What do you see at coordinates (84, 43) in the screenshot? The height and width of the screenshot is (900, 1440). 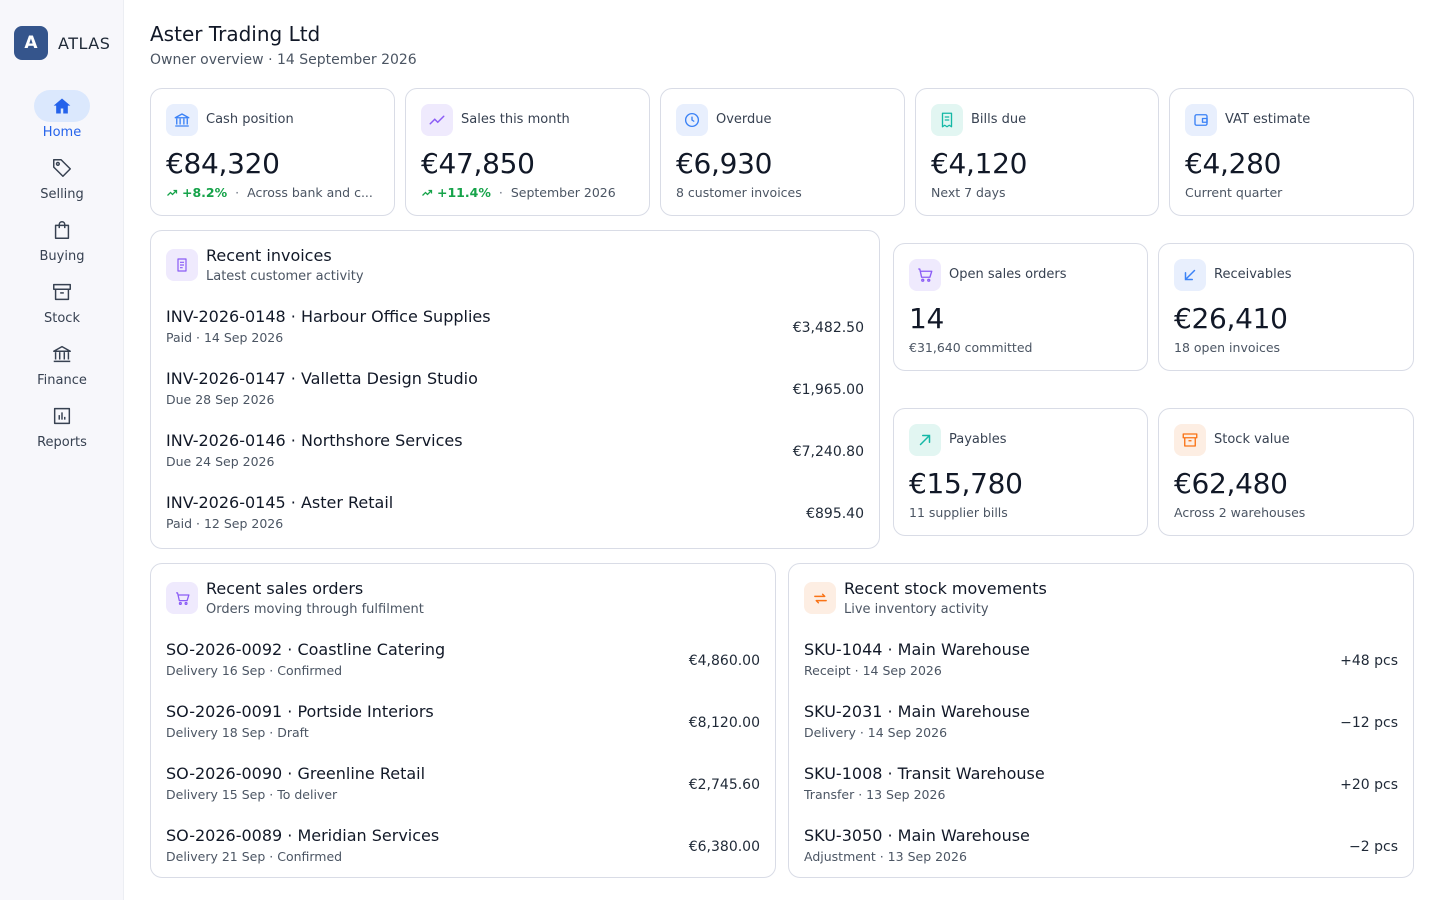 I see `app-name: ATLAS` at bounding box center [84, 43].